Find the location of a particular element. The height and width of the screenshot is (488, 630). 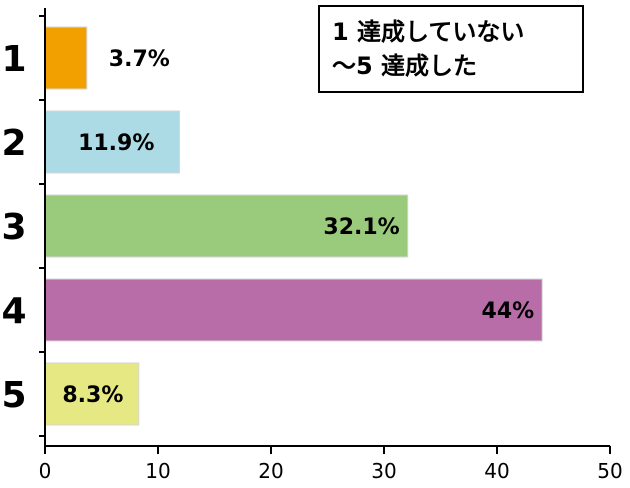

data-label: 44% is located at coordinates (508, 311).